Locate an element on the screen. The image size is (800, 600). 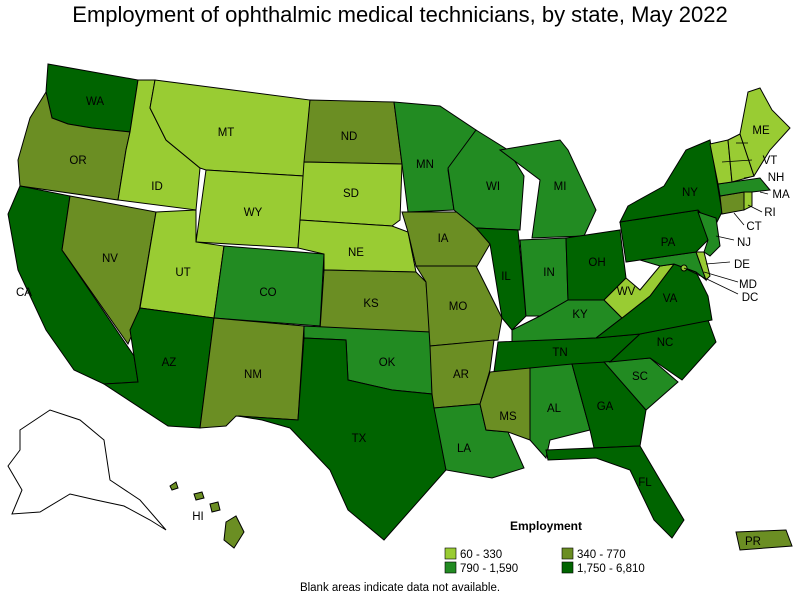
label-ky: KY is located at coordinates (580, 315).